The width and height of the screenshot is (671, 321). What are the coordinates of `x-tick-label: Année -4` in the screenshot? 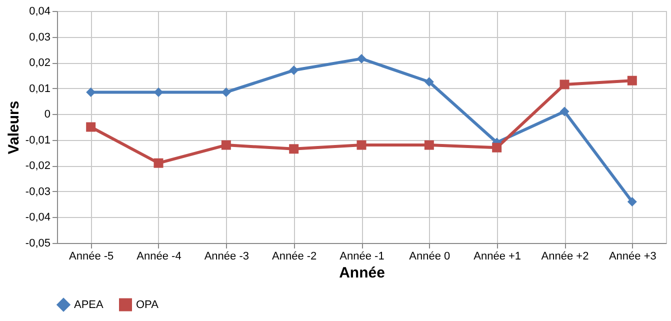 It's located at (159, 256).